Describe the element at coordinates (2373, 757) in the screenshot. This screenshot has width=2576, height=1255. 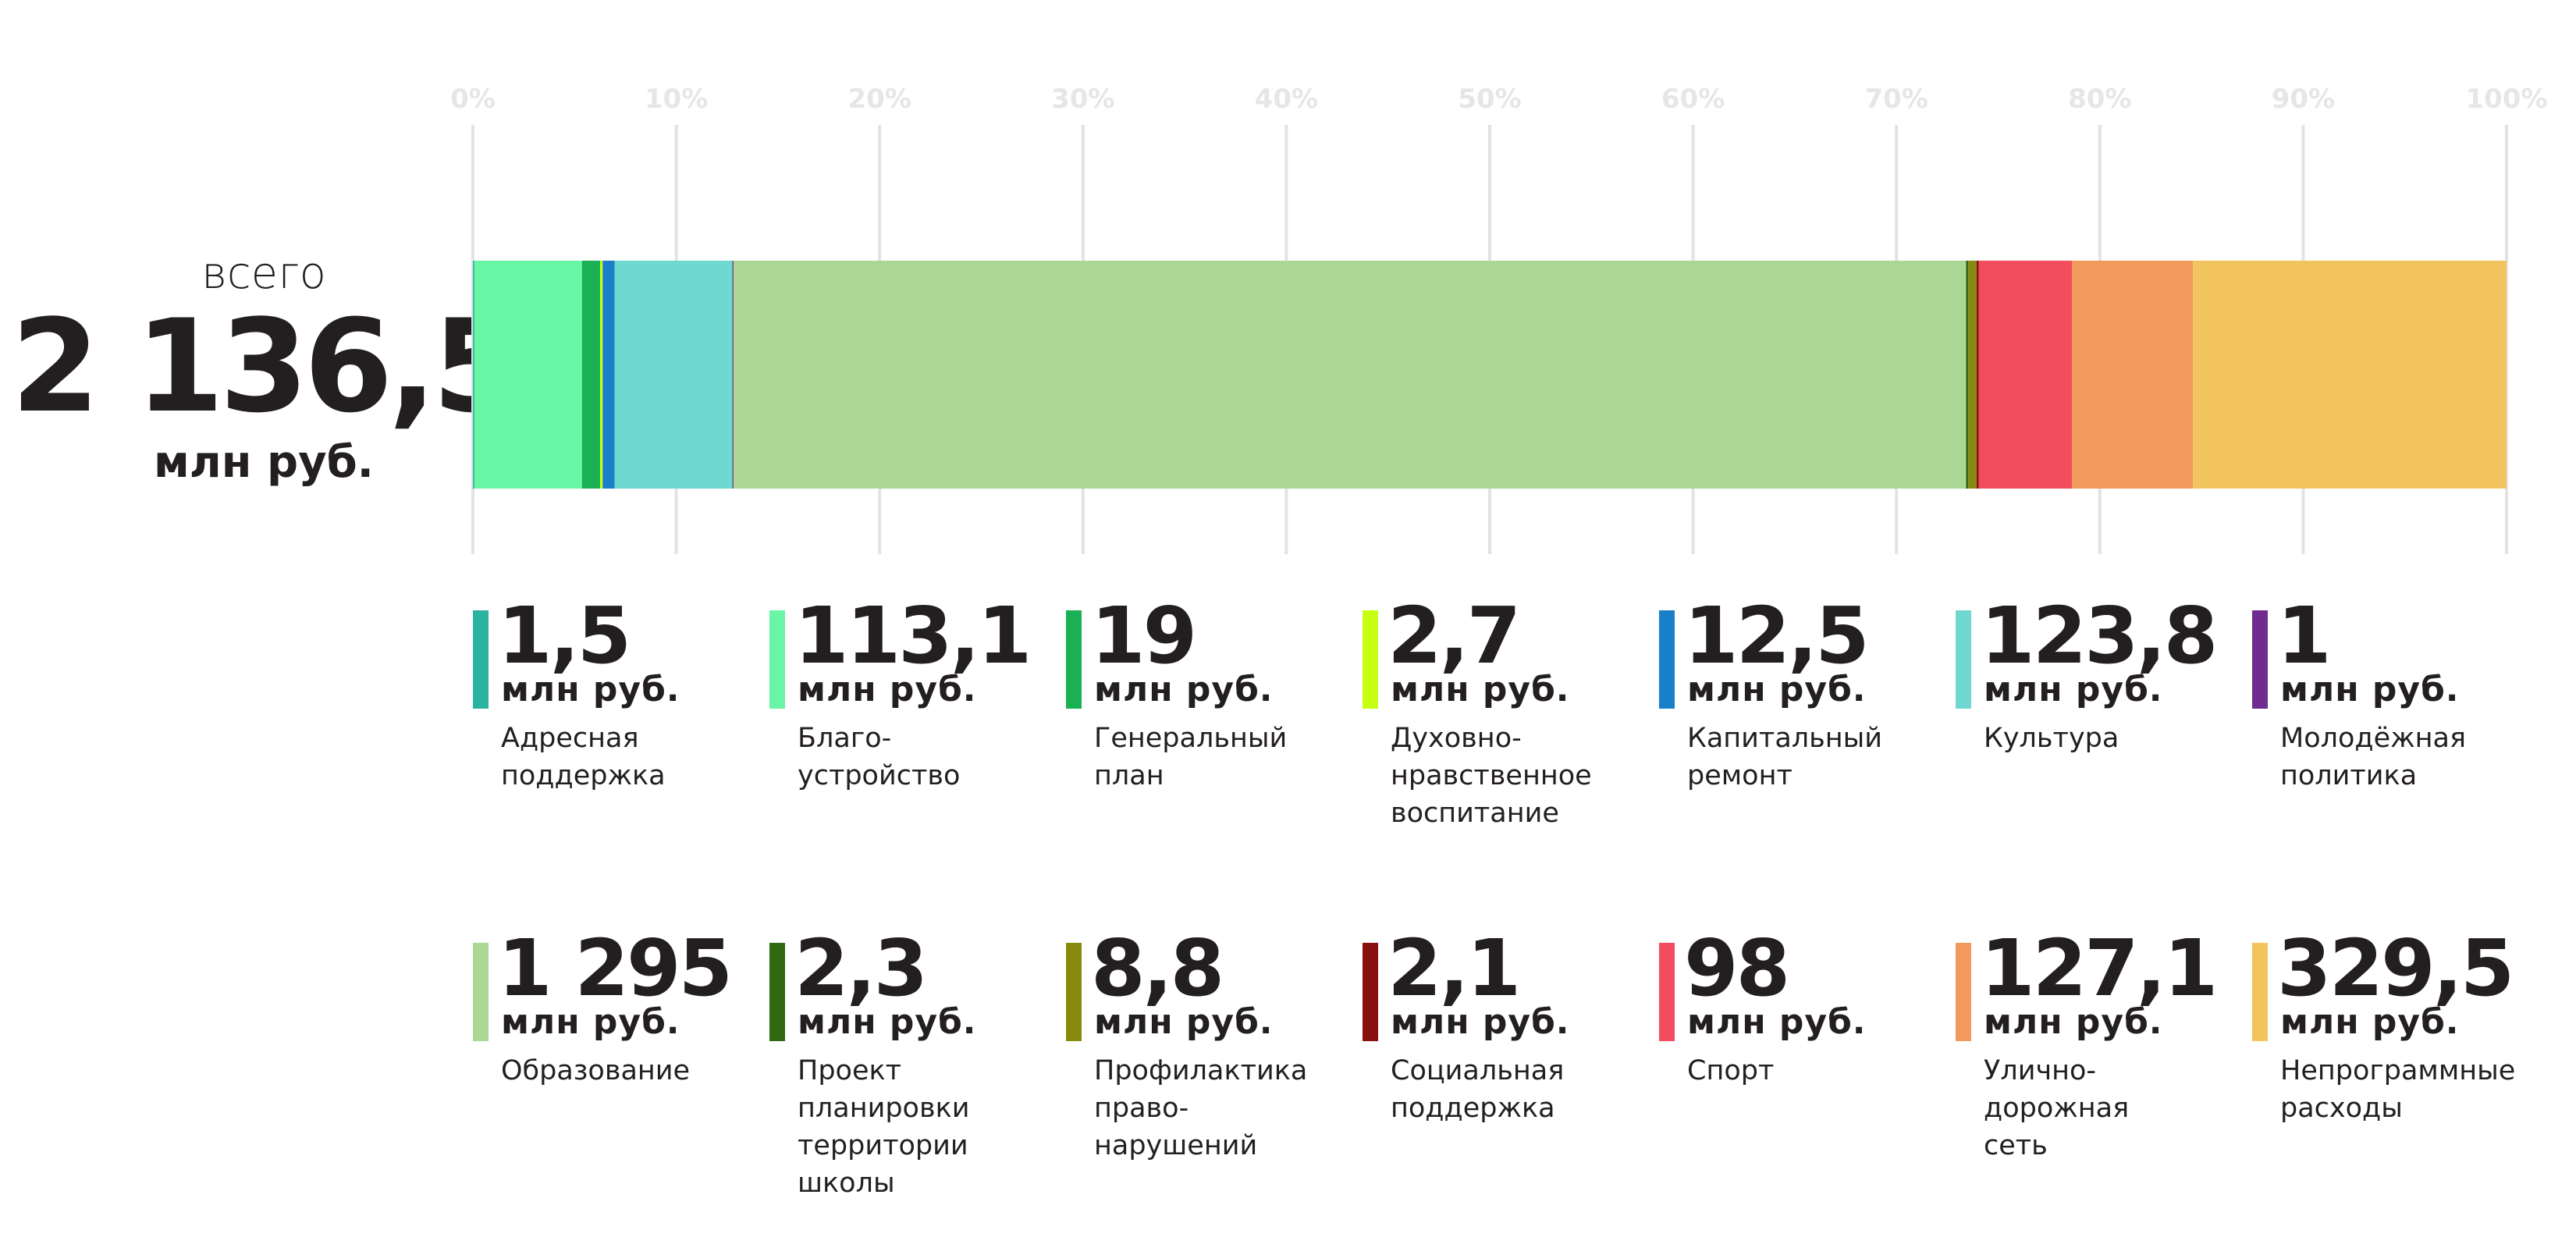
I see `legend-name: Молодёжная политика` at that location.